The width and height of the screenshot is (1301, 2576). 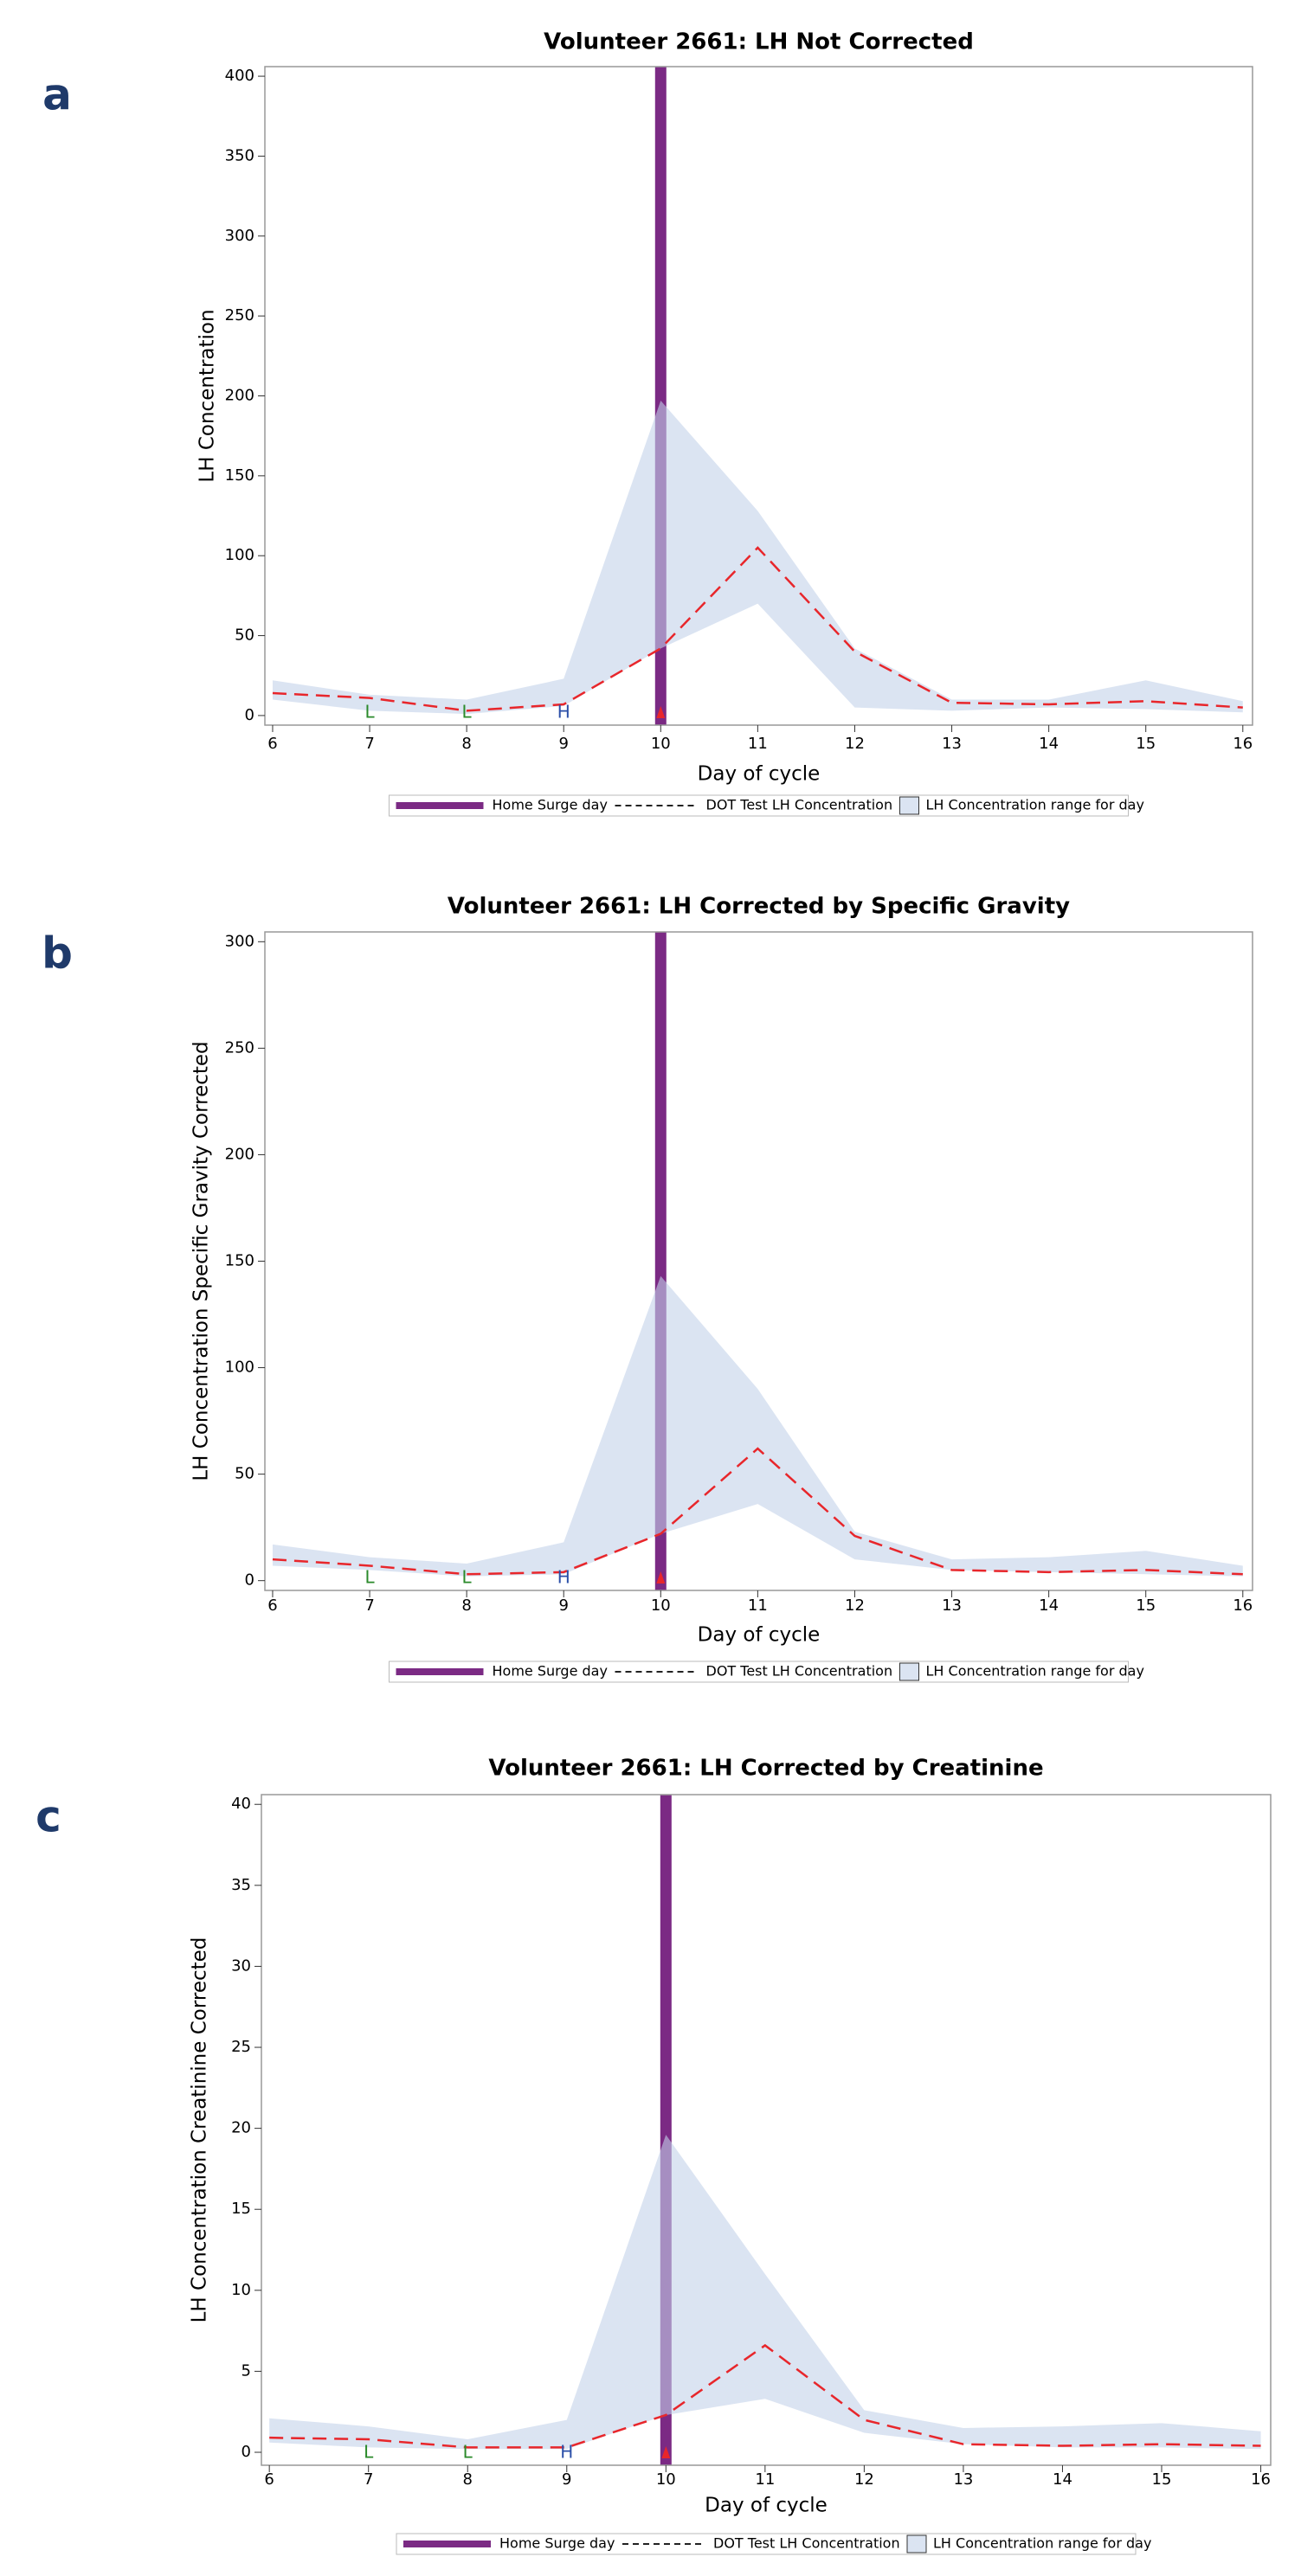 What do you see at coordinates (240, 76) in the screenshot?
I see `y-tick-label: 400` at bounding box center [240, 76].